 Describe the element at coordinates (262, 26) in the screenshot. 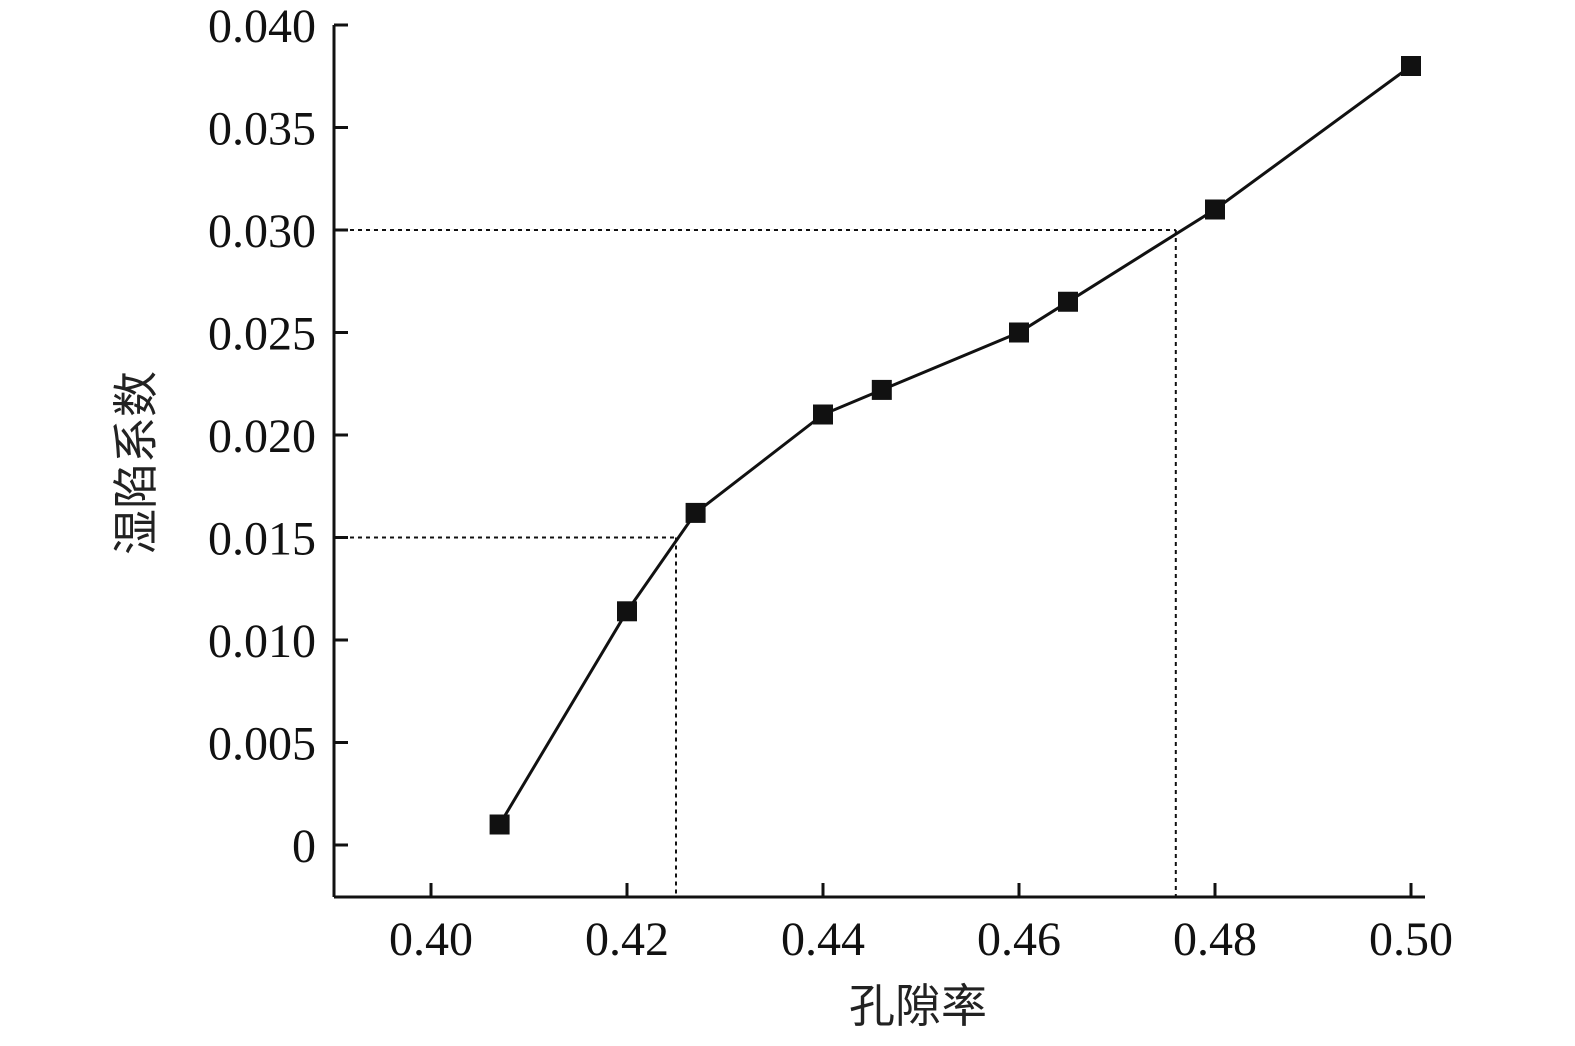

I see `y-tick-label: 0.040` at that location.